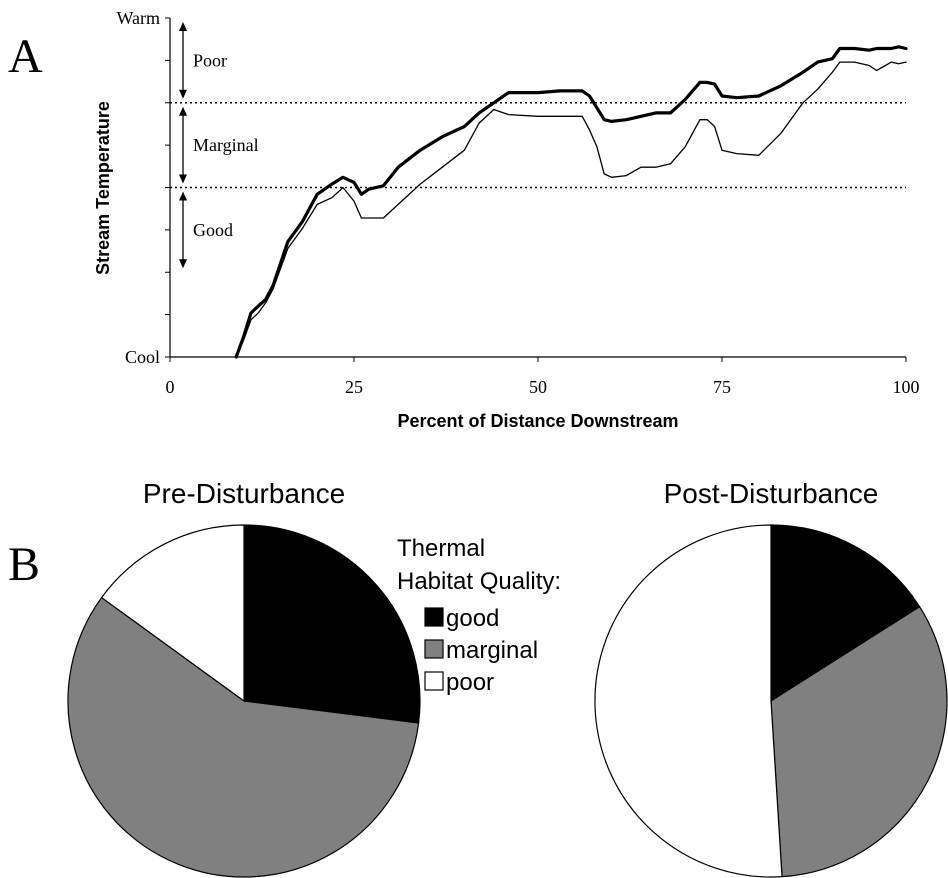  What do you see at coordinates (859, 741) in the screenshot?
I see `pie-post-slice-marginal` at bounding box center [859, 741].